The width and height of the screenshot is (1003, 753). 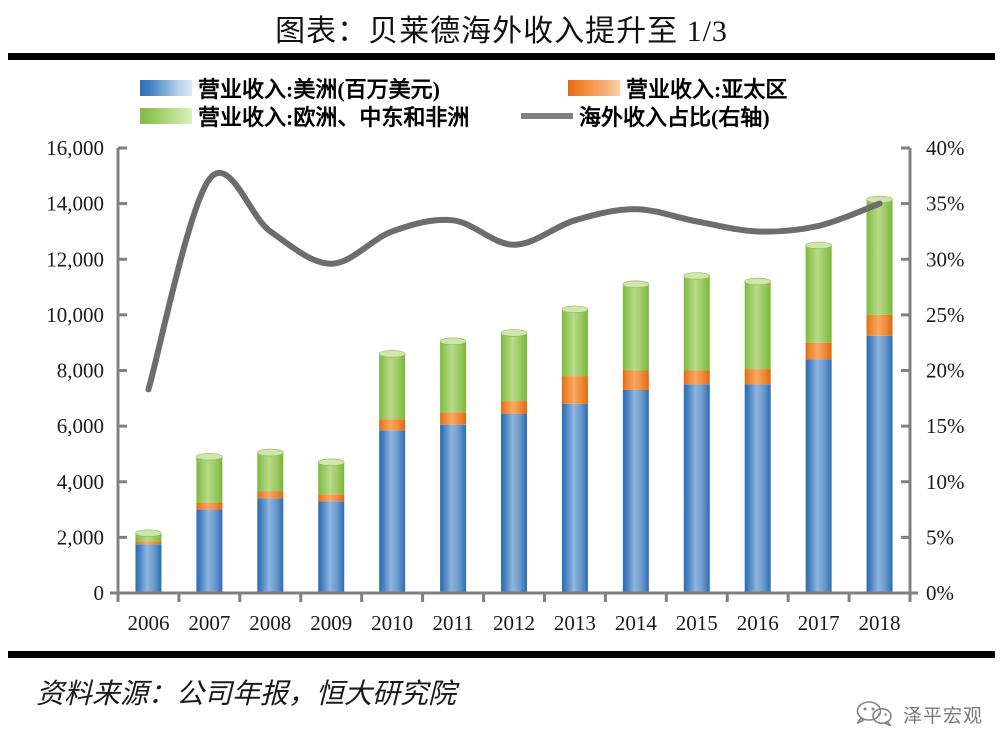 What do you see at coordinates (75, 148) in the screenshot?
I see `y-axis-tick-label: 16,000` at bounding box center [75, 148].